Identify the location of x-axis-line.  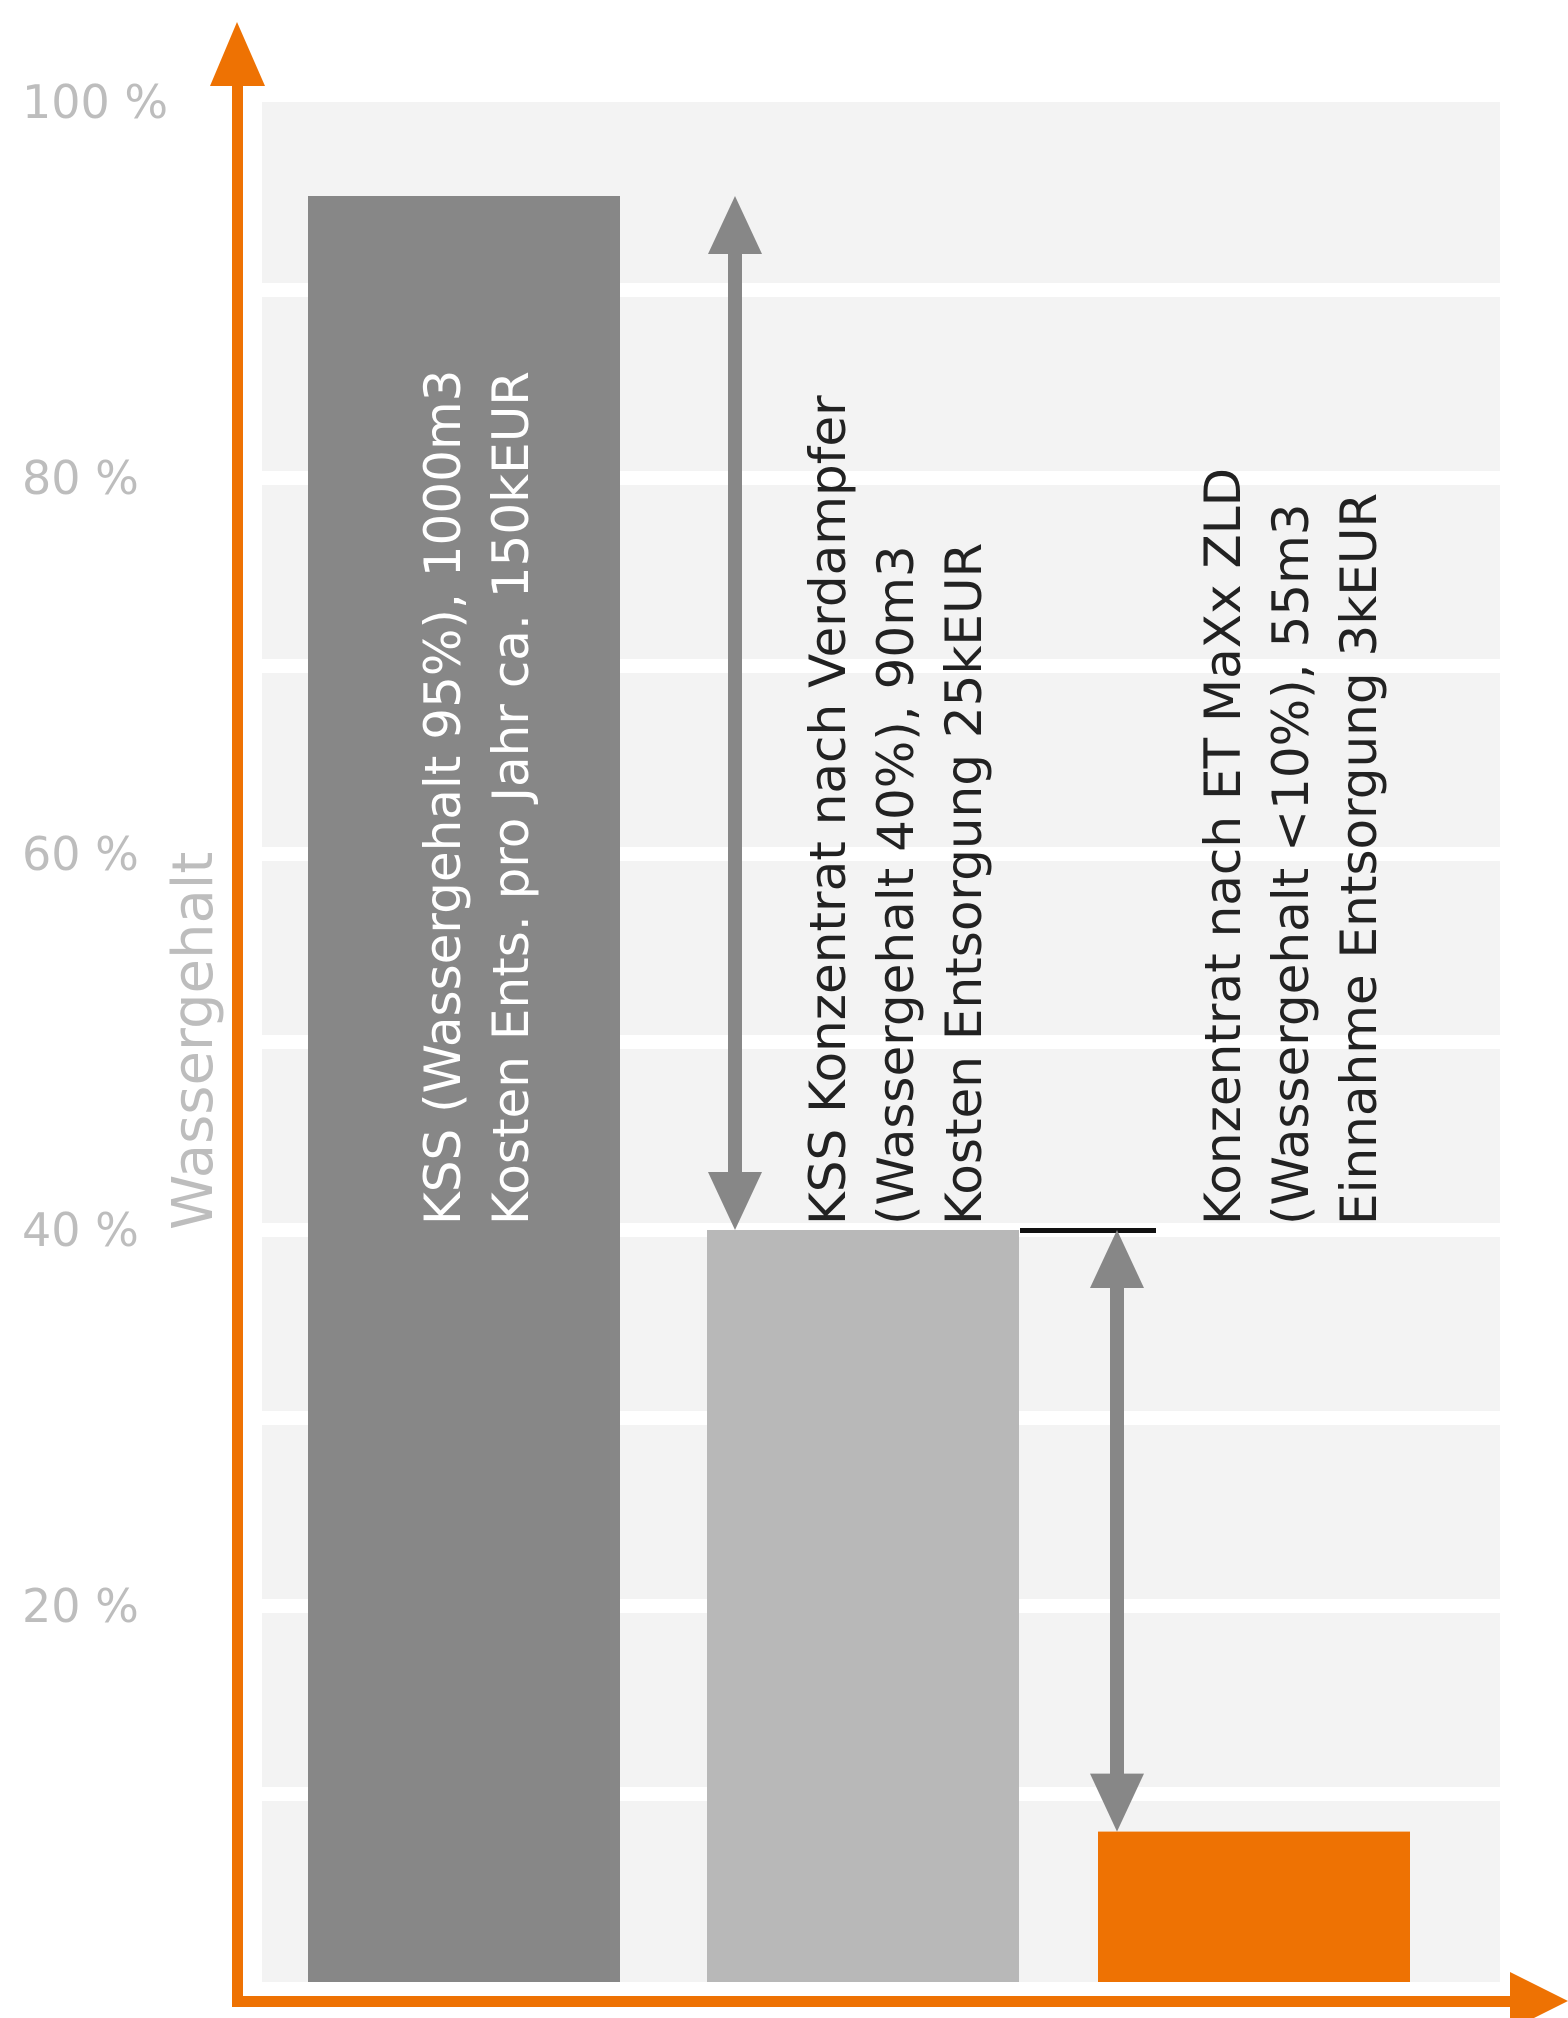
(877, 2001).